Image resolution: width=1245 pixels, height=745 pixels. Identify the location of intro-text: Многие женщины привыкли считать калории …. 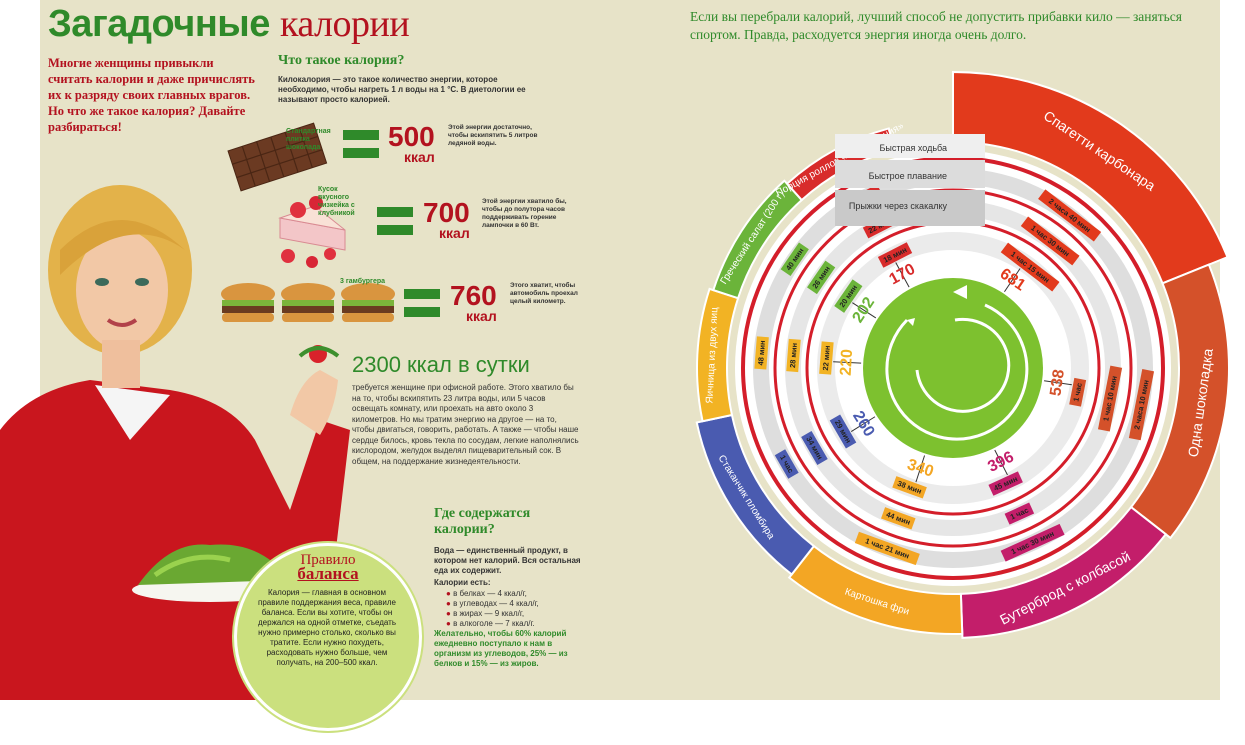
(151, 95).